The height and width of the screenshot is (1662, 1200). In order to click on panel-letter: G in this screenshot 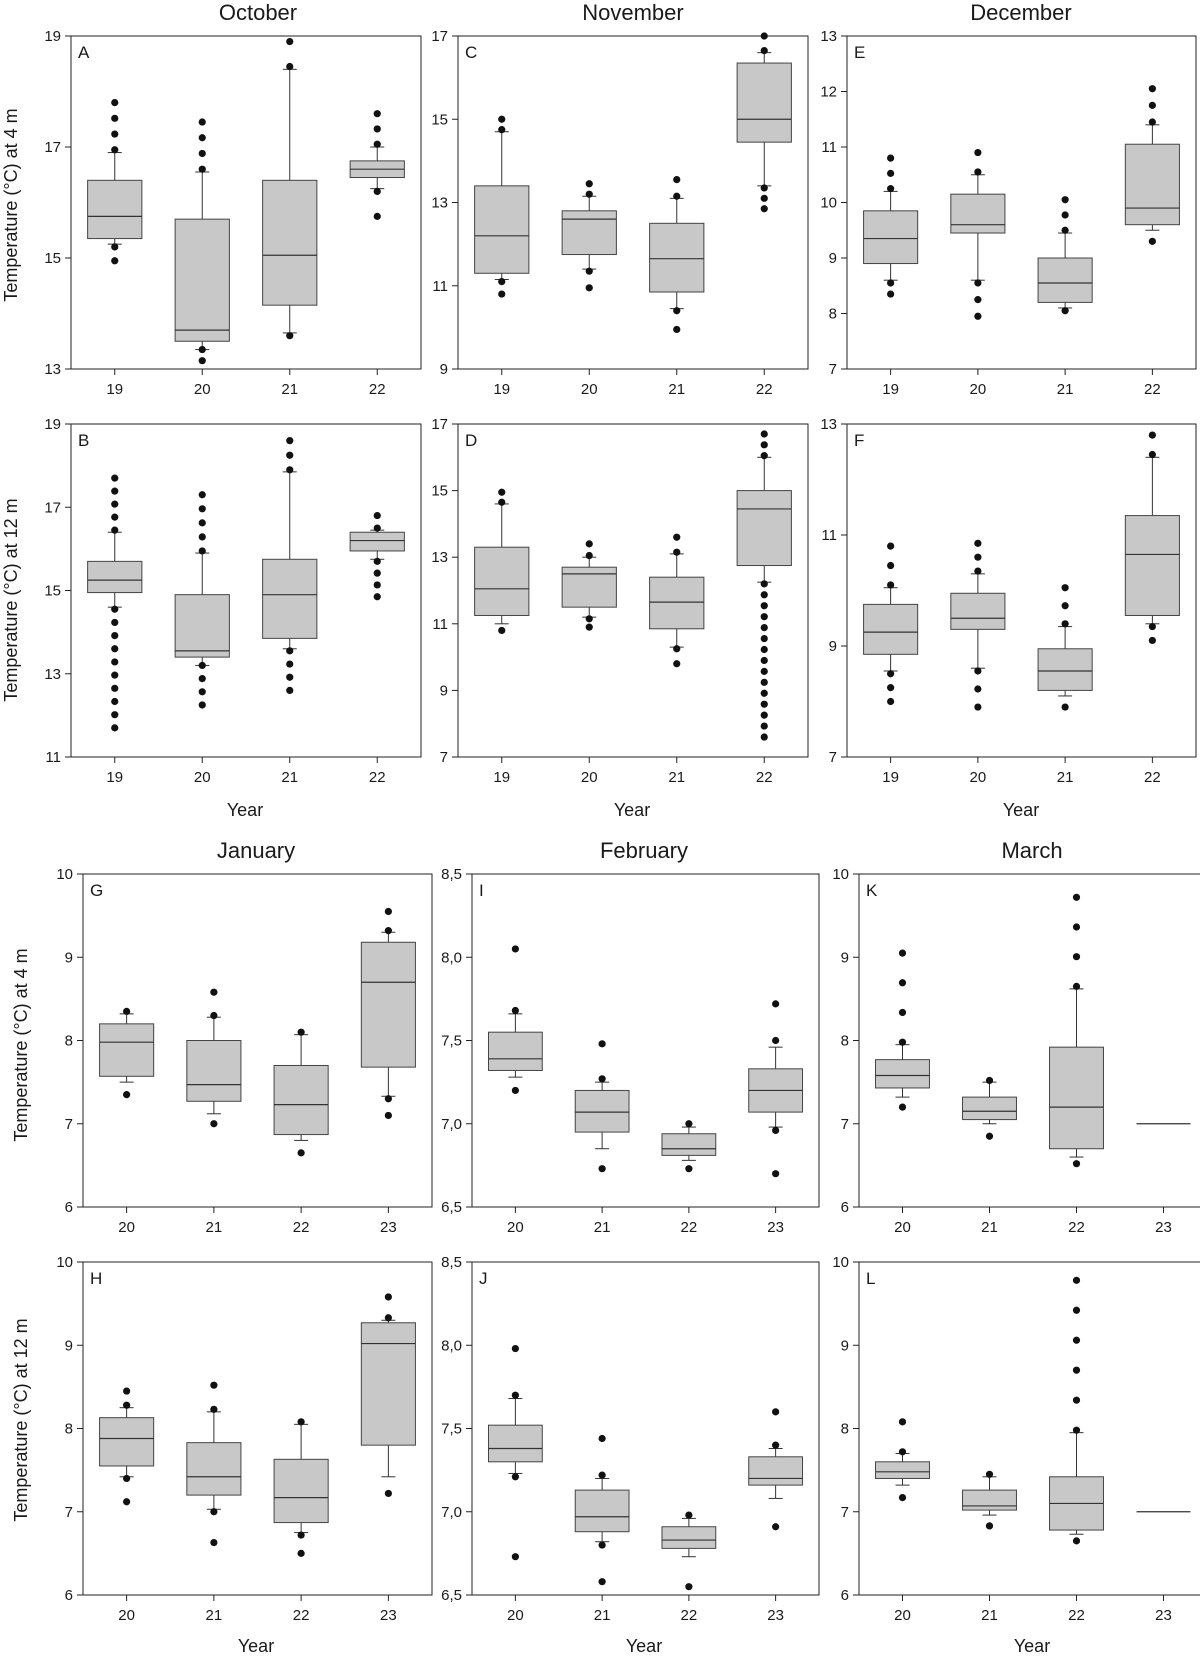, I will do `click(96, 890)`.